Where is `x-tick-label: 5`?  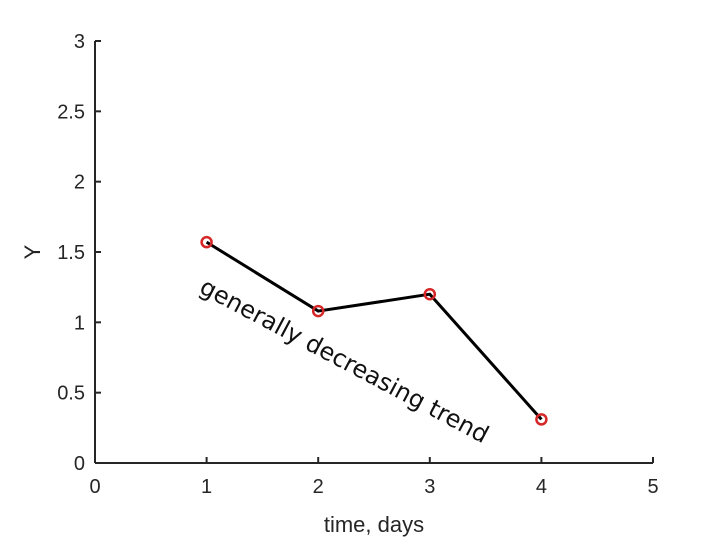
x-tick-label: 5 is located at coordinates (652, 487).